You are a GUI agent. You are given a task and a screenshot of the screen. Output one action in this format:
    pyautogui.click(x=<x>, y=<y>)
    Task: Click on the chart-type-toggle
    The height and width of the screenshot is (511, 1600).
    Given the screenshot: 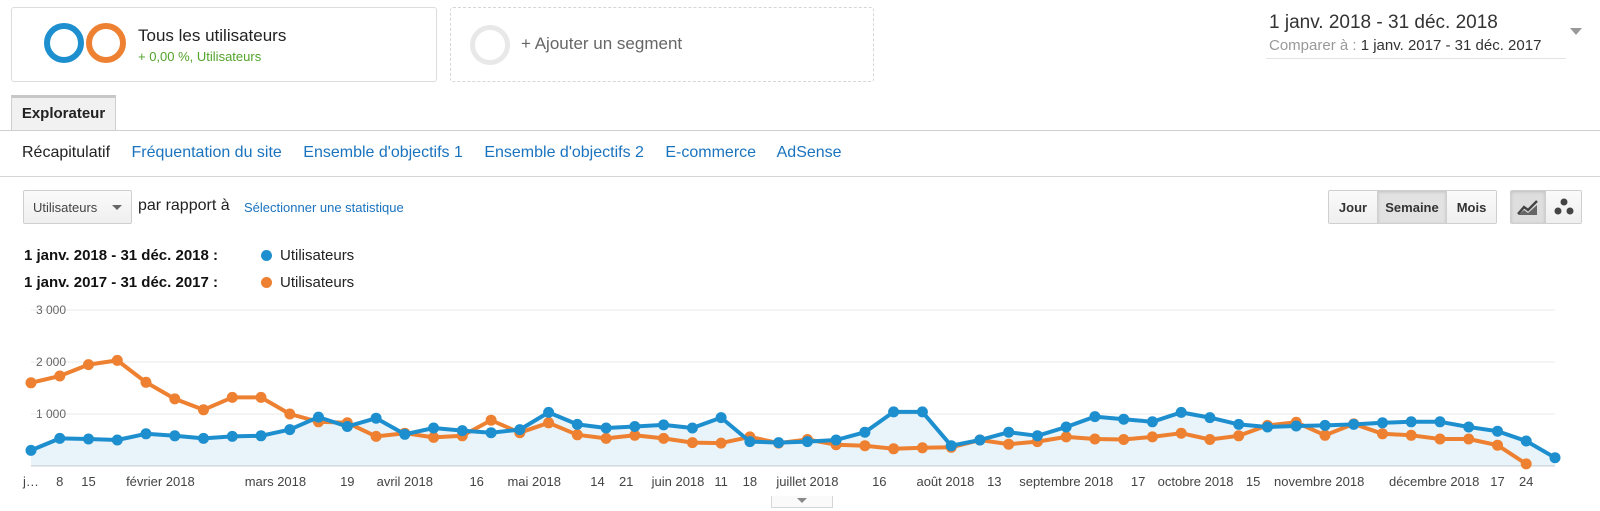 What is the action you would take?
    pyautogui.click(x=1546, y=207)
    